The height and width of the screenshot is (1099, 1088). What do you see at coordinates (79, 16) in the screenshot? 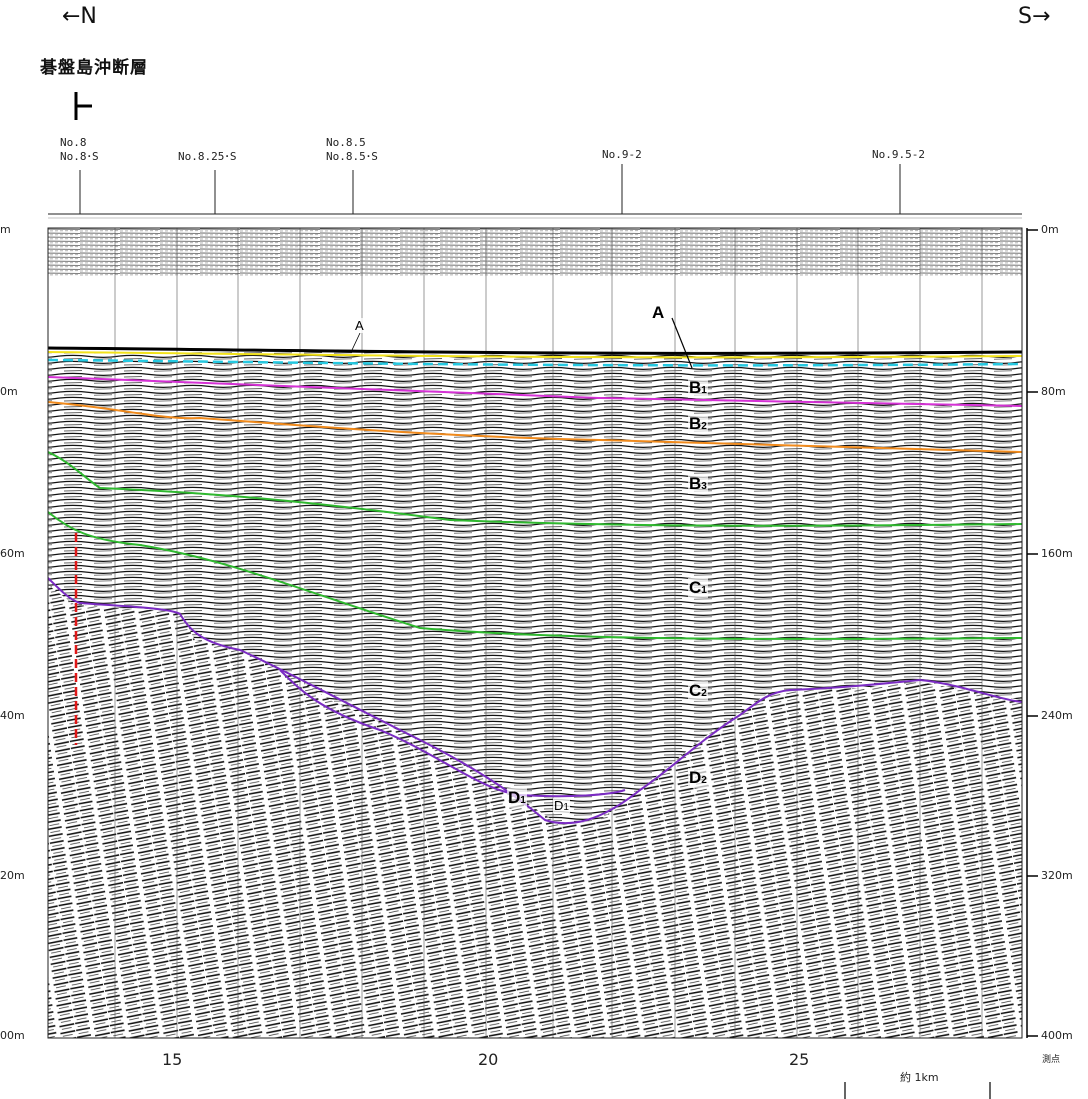
I see `north-direction-label: ←N` at bounding box center [79, 16].